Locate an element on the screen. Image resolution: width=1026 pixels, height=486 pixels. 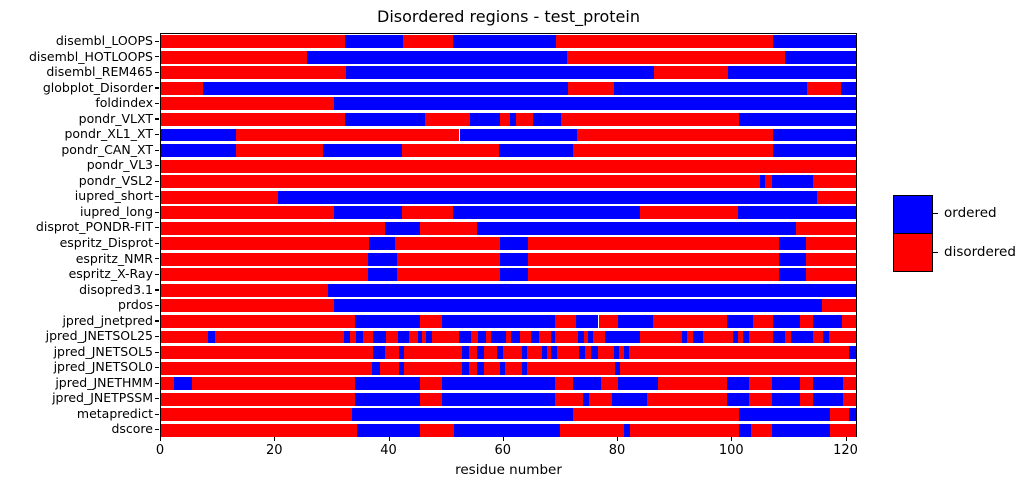
y-tick-label: espritz_Disprot is located at coordinates (106, 242).